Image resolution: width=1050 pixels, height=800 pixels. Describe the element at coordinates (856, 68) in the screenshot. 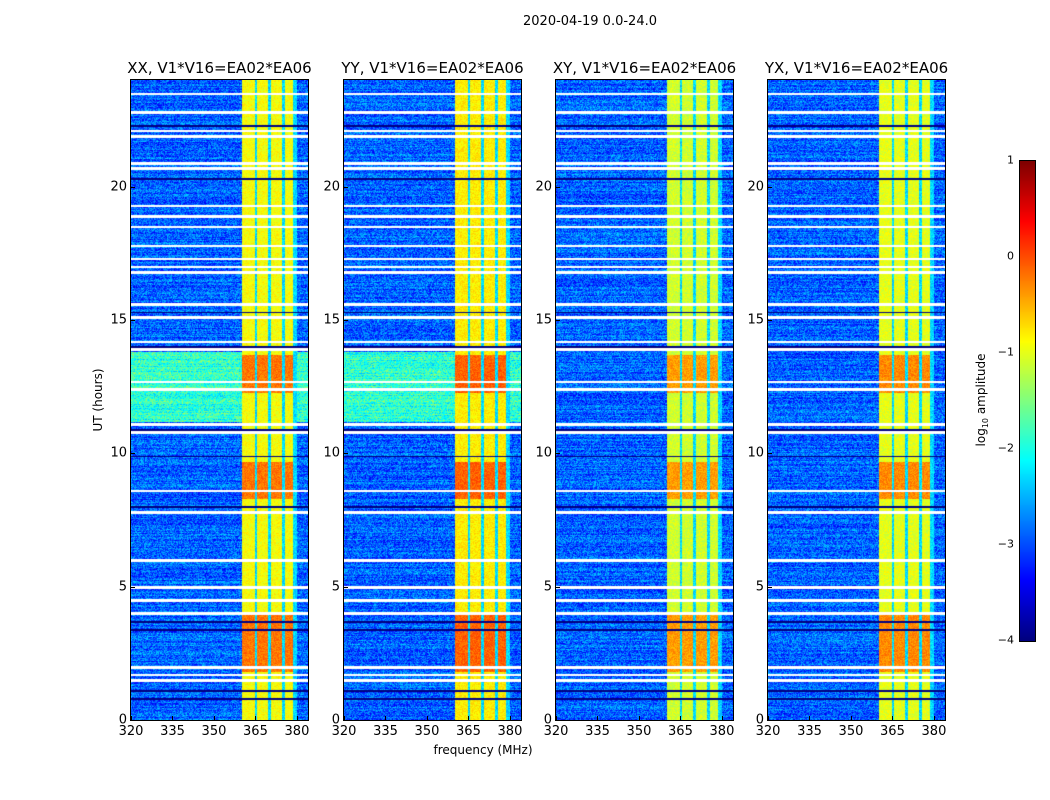

I see `panel-title: YX, V1*V16=EA02*EA06` at that location.